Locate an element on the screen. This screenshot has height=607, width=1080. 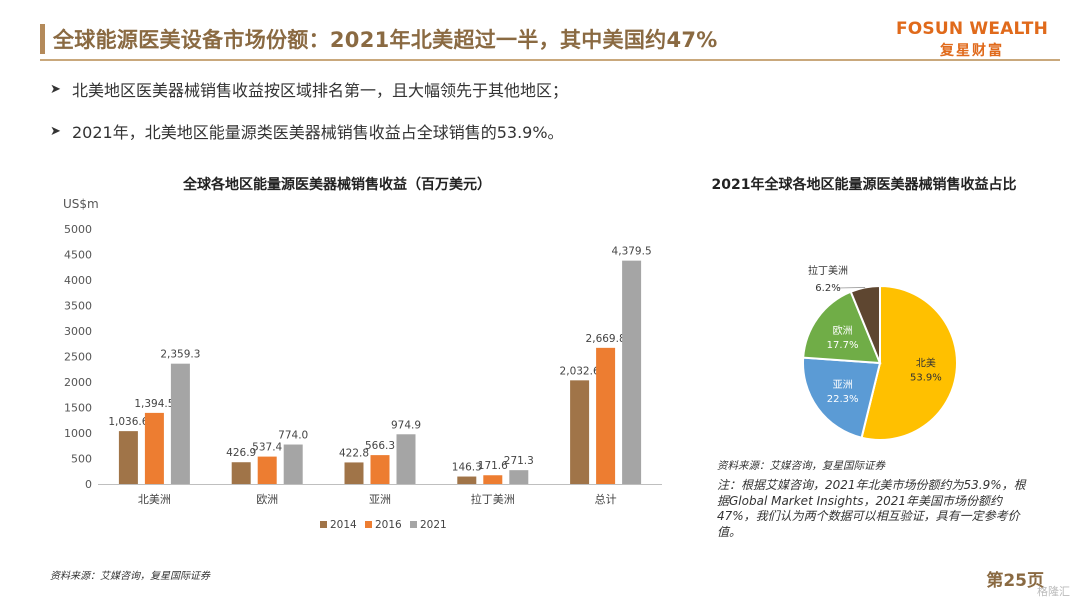
brand-name-cn: 复星财富 is located at coordinates (971, 51).